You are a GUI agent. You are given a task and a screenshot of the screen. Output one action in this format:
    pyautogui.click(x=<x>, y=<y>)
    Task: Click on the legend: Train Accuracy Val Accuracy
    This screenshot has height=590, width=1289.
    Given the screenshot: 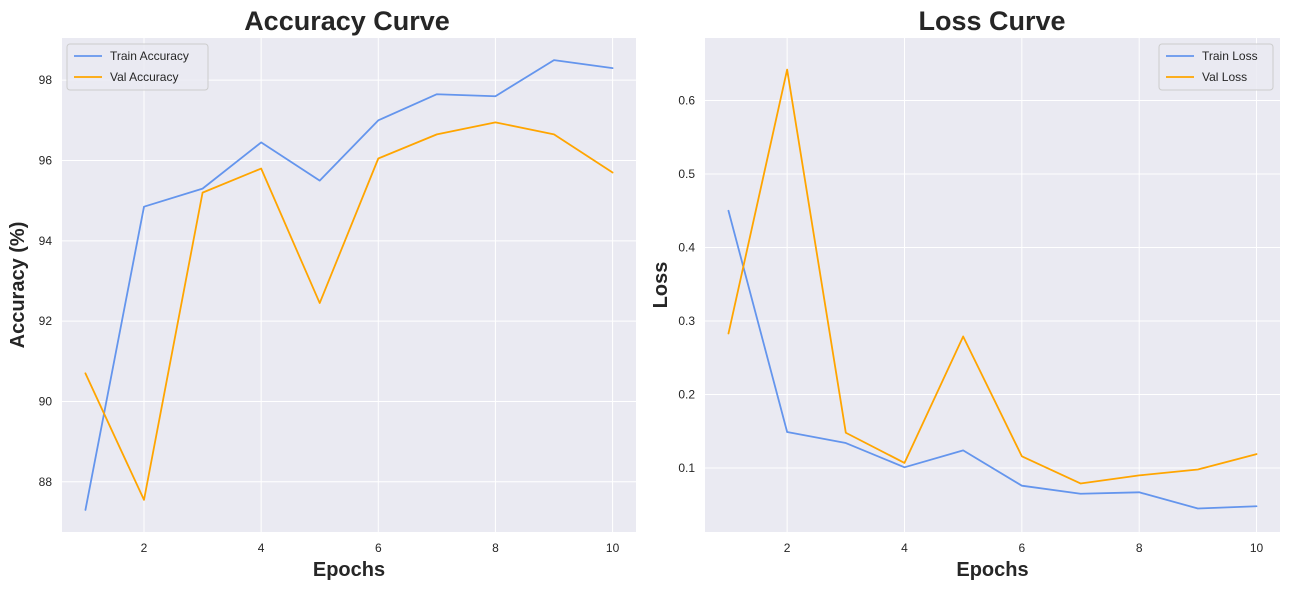 What is the action you would take?
    pyautogui.click(x=137, y=67)
    